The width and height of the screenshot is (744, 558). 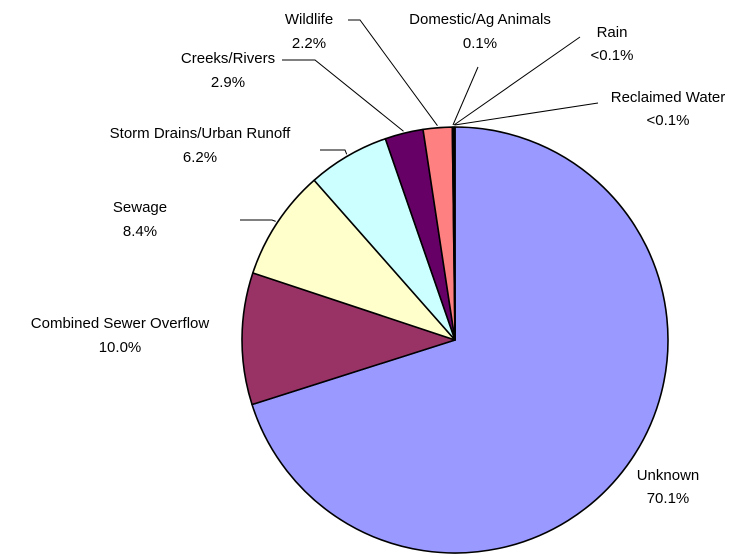 I want to click on leader-line-reclaimed-water, so click(x=526, y=114).